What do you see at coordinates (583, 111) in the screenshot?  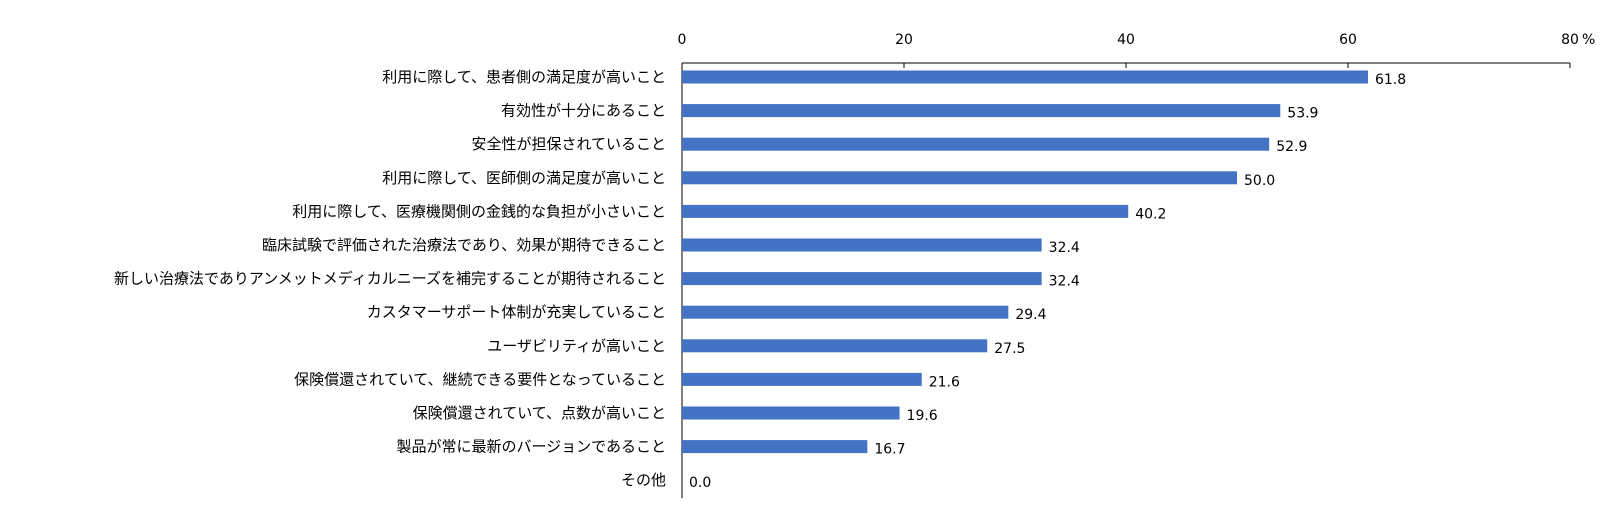 I see `category-label: 有効性が十分にあること` at bounding box center [583, 111].